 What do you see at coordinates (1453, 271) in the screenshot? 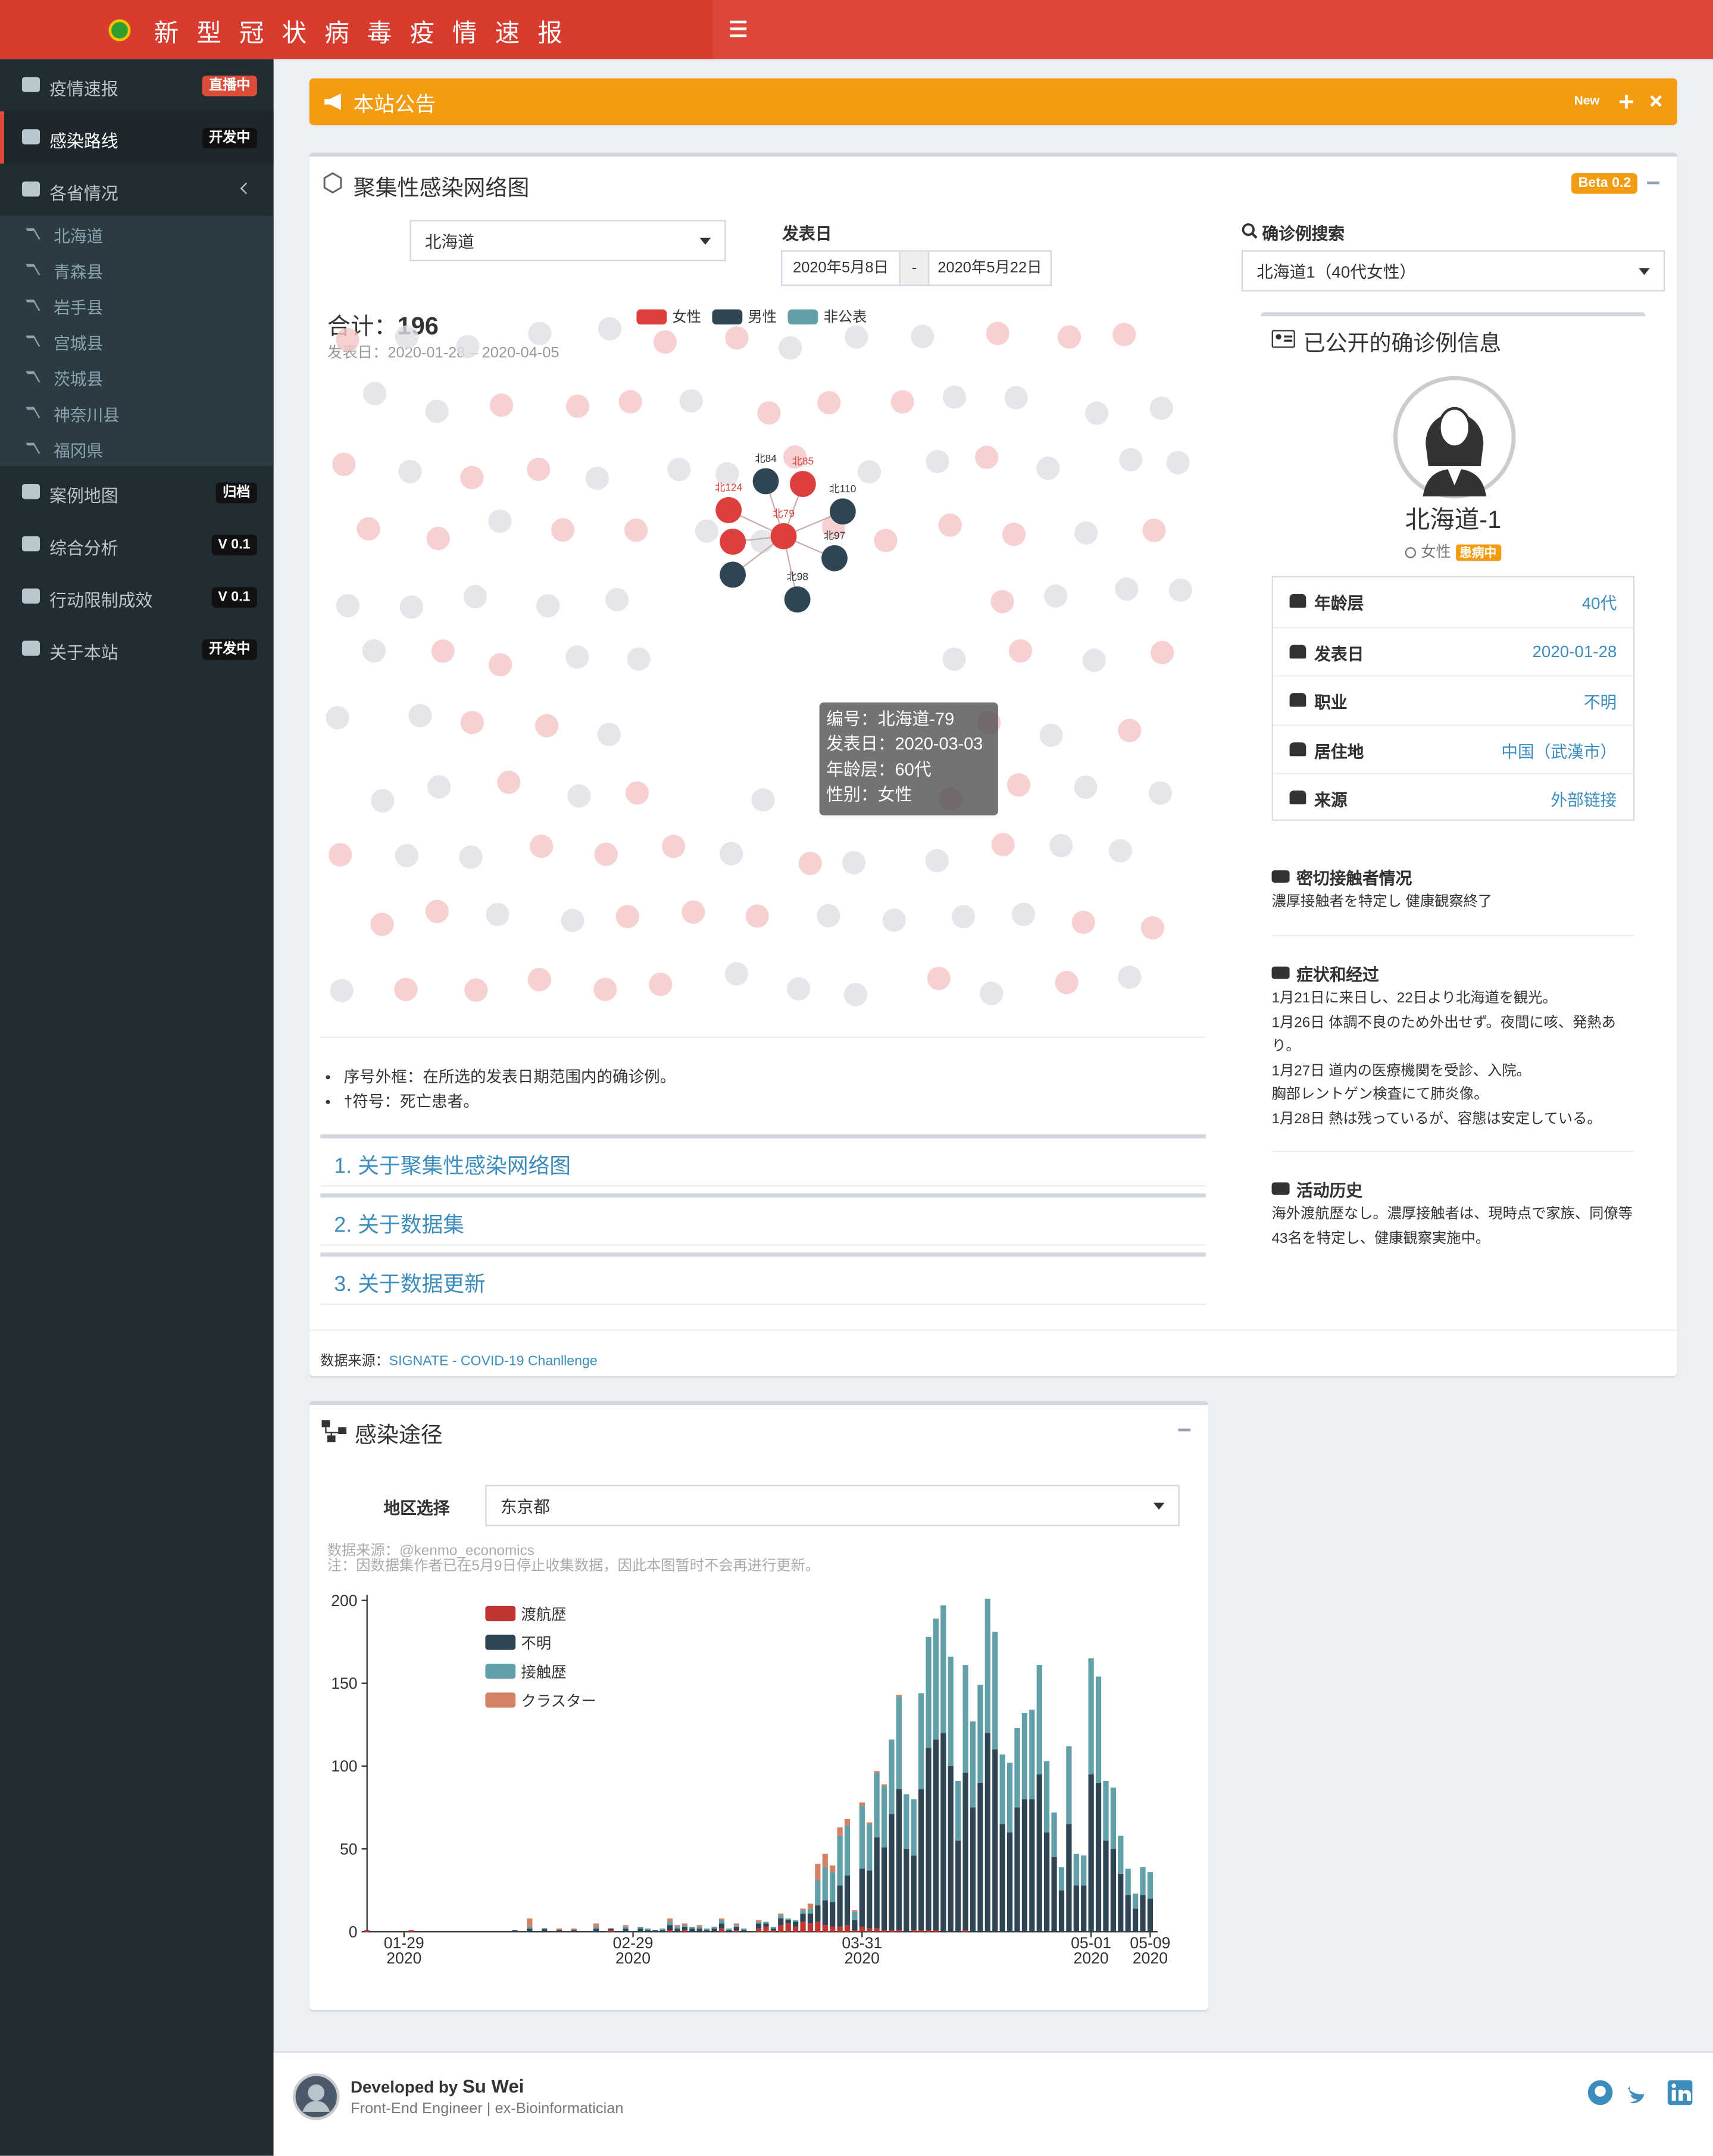
I see `case-search: 北海道1（40代女性）` at bounding box center [1453, 271].